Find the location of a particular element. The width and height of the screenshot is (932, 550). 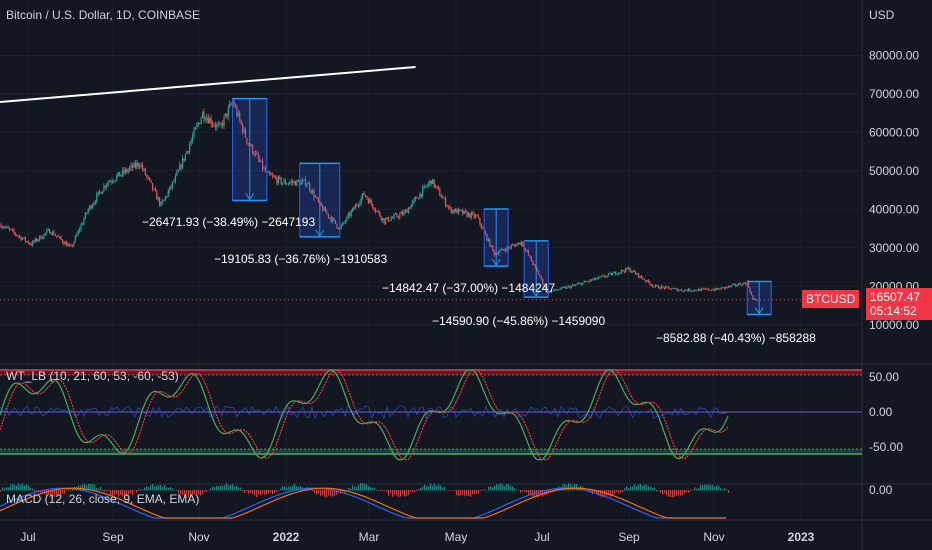

time-axis-label: May is located at coordinates (456, 537).